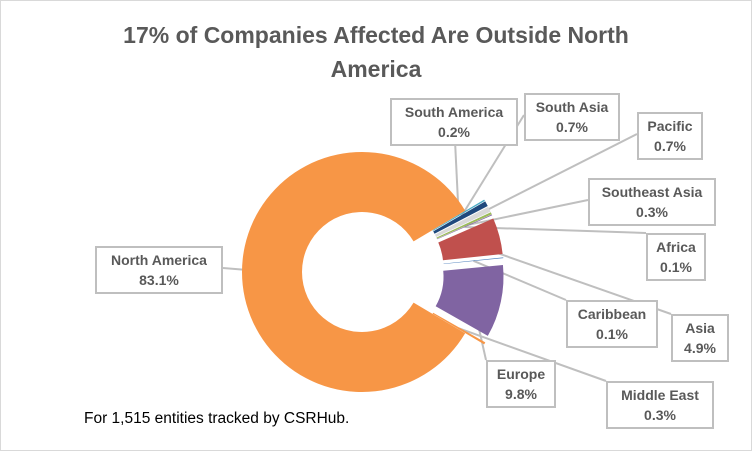 The image size is (752, 451). Describe the element at coordinates (159, 270) in the screenshot. I see `data-label-north-america: North America 83.1%` at that location.